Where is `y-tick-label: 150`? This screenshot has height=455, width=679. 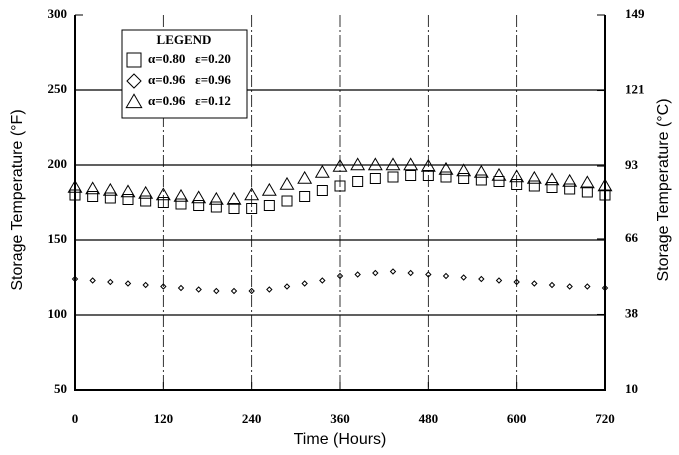
y-tick-label: 150 is located at coordinates (58, 238).